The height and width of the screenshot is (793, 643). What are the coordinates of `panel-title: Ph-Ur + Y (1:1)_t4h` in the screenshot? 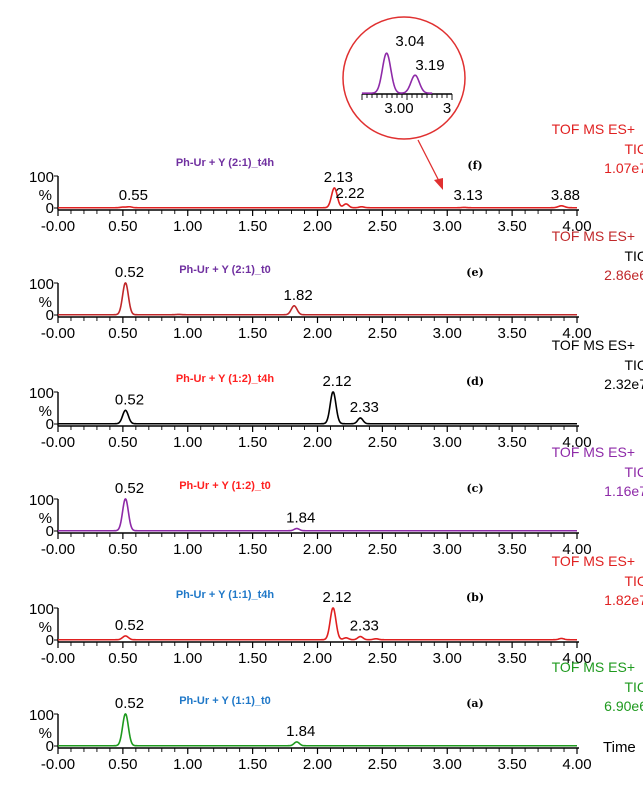 It's located at (225, 595).